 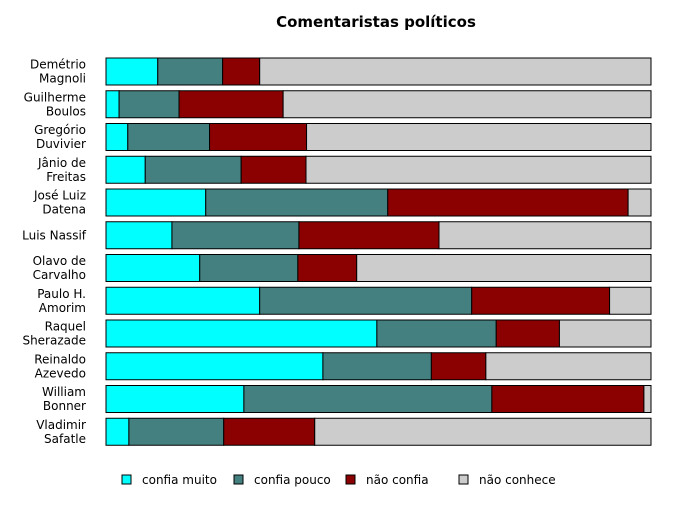 I want to click on legend-label-confia-muito: confia muito, so click(x=179, y=480).